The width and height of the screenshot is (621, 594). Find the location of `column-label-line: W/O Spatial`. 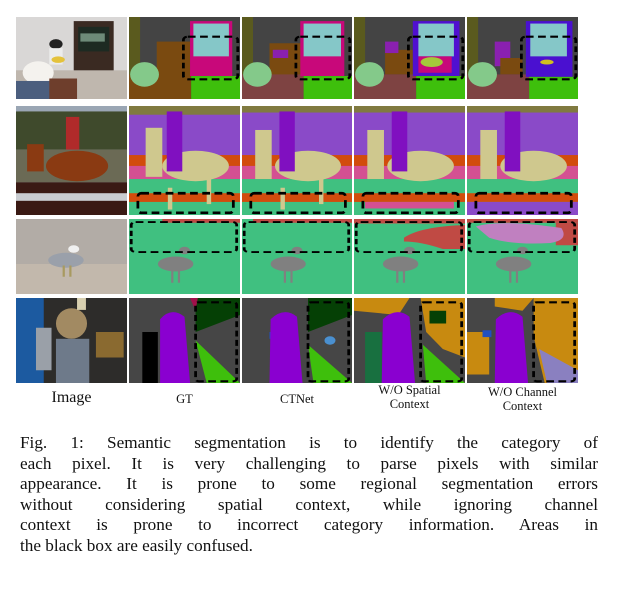

column-label-line: W/O Spatial is located at coordinates (409, 390).